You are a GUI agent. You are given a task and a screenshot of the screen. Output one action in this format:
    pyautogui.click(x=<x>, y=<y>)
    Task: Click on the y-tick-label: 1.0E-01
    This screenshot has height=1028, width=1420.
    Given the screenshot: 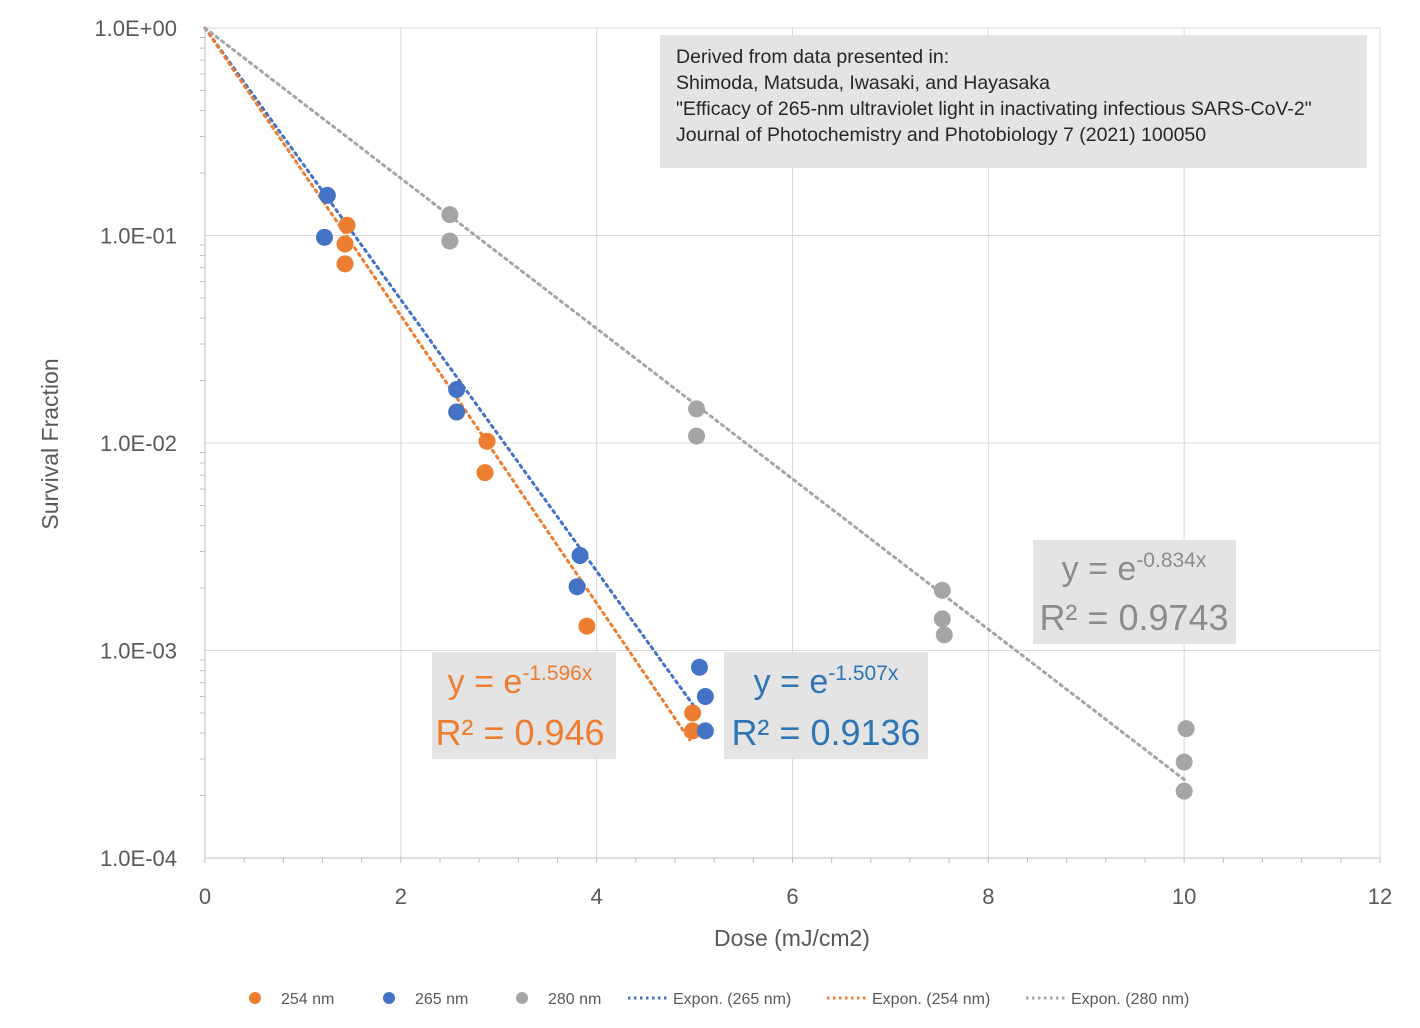 What is the action you would take?
    pyautogui.click(x=138, y=236)
    